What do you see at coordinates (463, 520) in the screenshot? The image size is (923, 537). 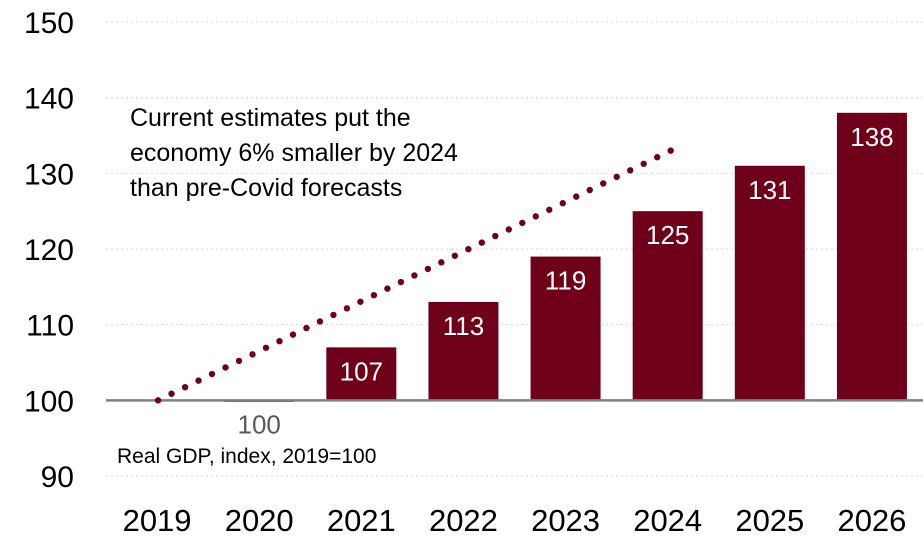 I see `x-tick-2022: 2022` at bounding box center [463, 520].